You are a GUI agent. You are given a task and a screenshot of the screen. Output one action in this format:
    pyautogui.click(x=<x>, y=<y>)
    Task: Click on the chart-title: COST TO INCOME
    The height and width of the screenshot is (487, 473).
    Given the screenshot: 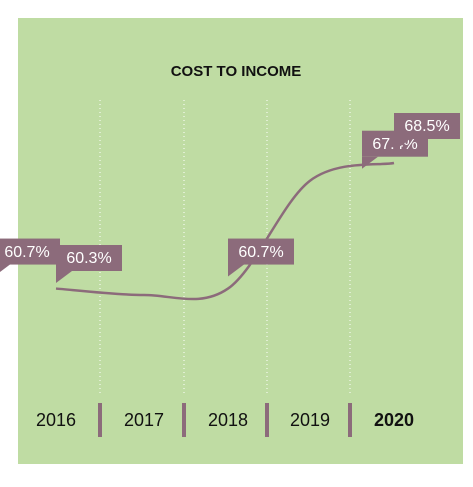 What is the action you would take?
    pyautogui.click(x=236, y=71)
    